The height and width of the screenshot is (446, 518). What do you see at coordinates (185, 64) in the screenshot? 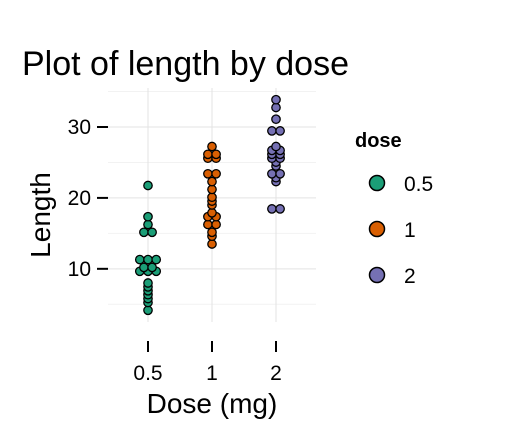
I see `chart-title: Plot of length by dose` at bounding box center [185, 64].